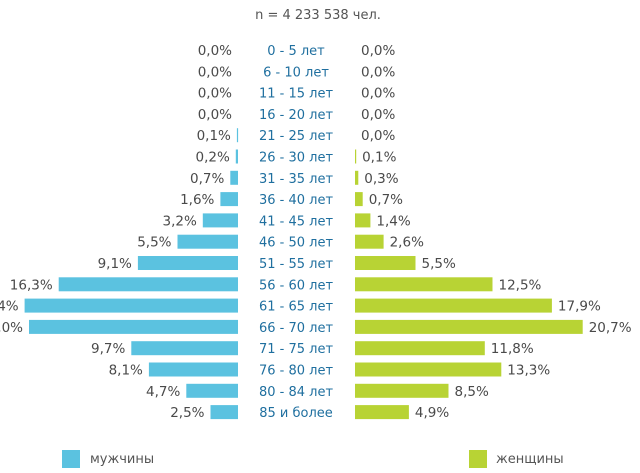  What do you see at coordinates (296, 158) in the screenshot?
I see `age-group-label: 26 - 30 лет` at bounding box center [296, 158].